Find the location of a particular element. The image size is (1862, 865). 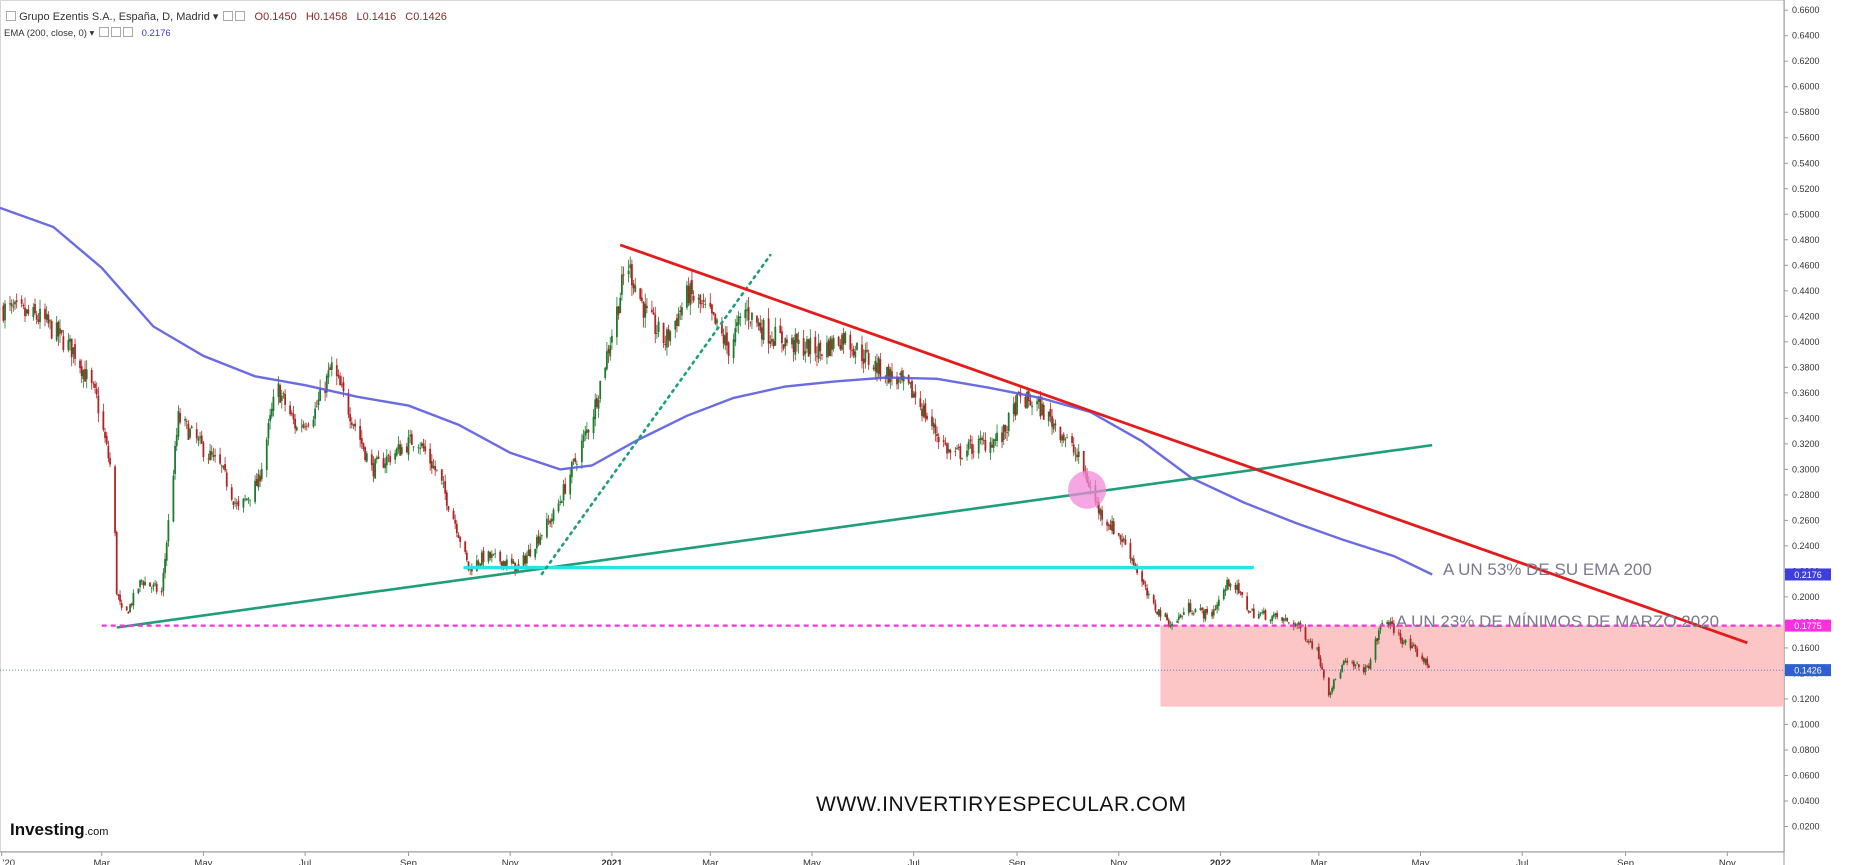

y-tick-label: 0.5200 is located at coordinates (1806, 189).